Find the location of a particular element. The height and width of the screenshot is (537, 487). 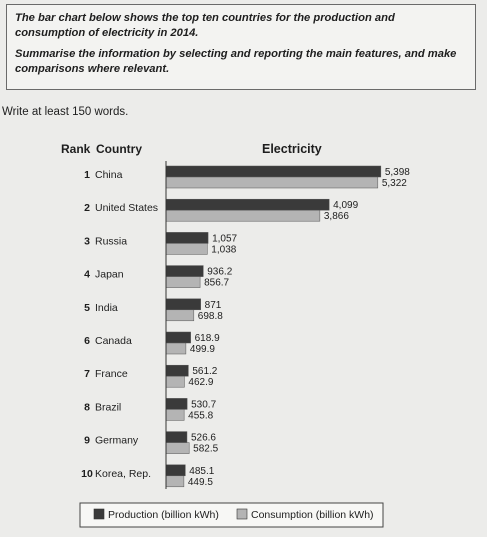

consumption-value-label: 582.5 is located at coordinates (205, 449).